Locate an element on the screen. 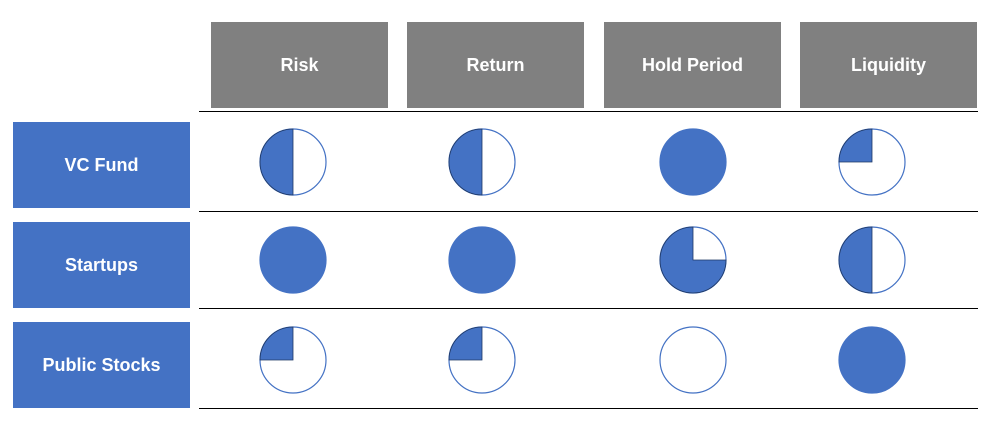  harvey-ball-vc-fund-hold-period is located at coordinates (693, 162).